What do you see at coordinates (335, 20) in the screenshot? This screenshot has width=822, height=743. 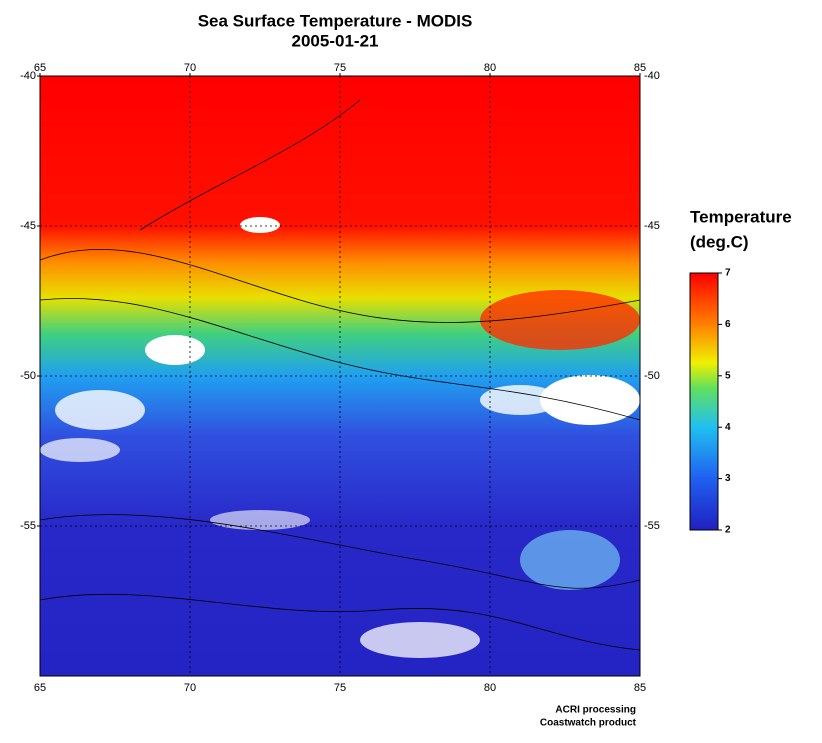 I see `title: Sea Surface Temperature - MODIS` at bounding box center [335, 20].